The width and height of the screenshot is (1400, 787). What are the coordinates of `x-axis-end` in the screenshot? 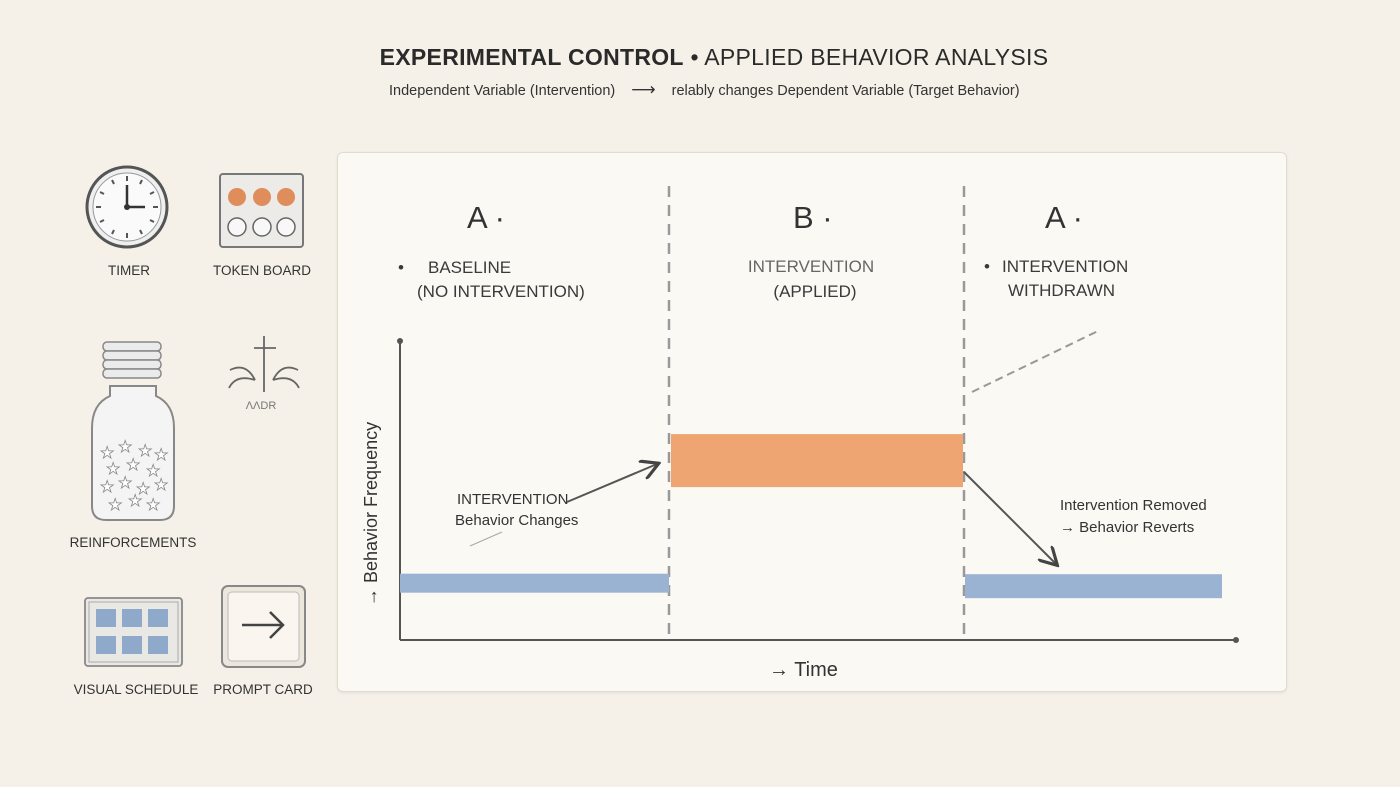 It's located at (1236, 640).